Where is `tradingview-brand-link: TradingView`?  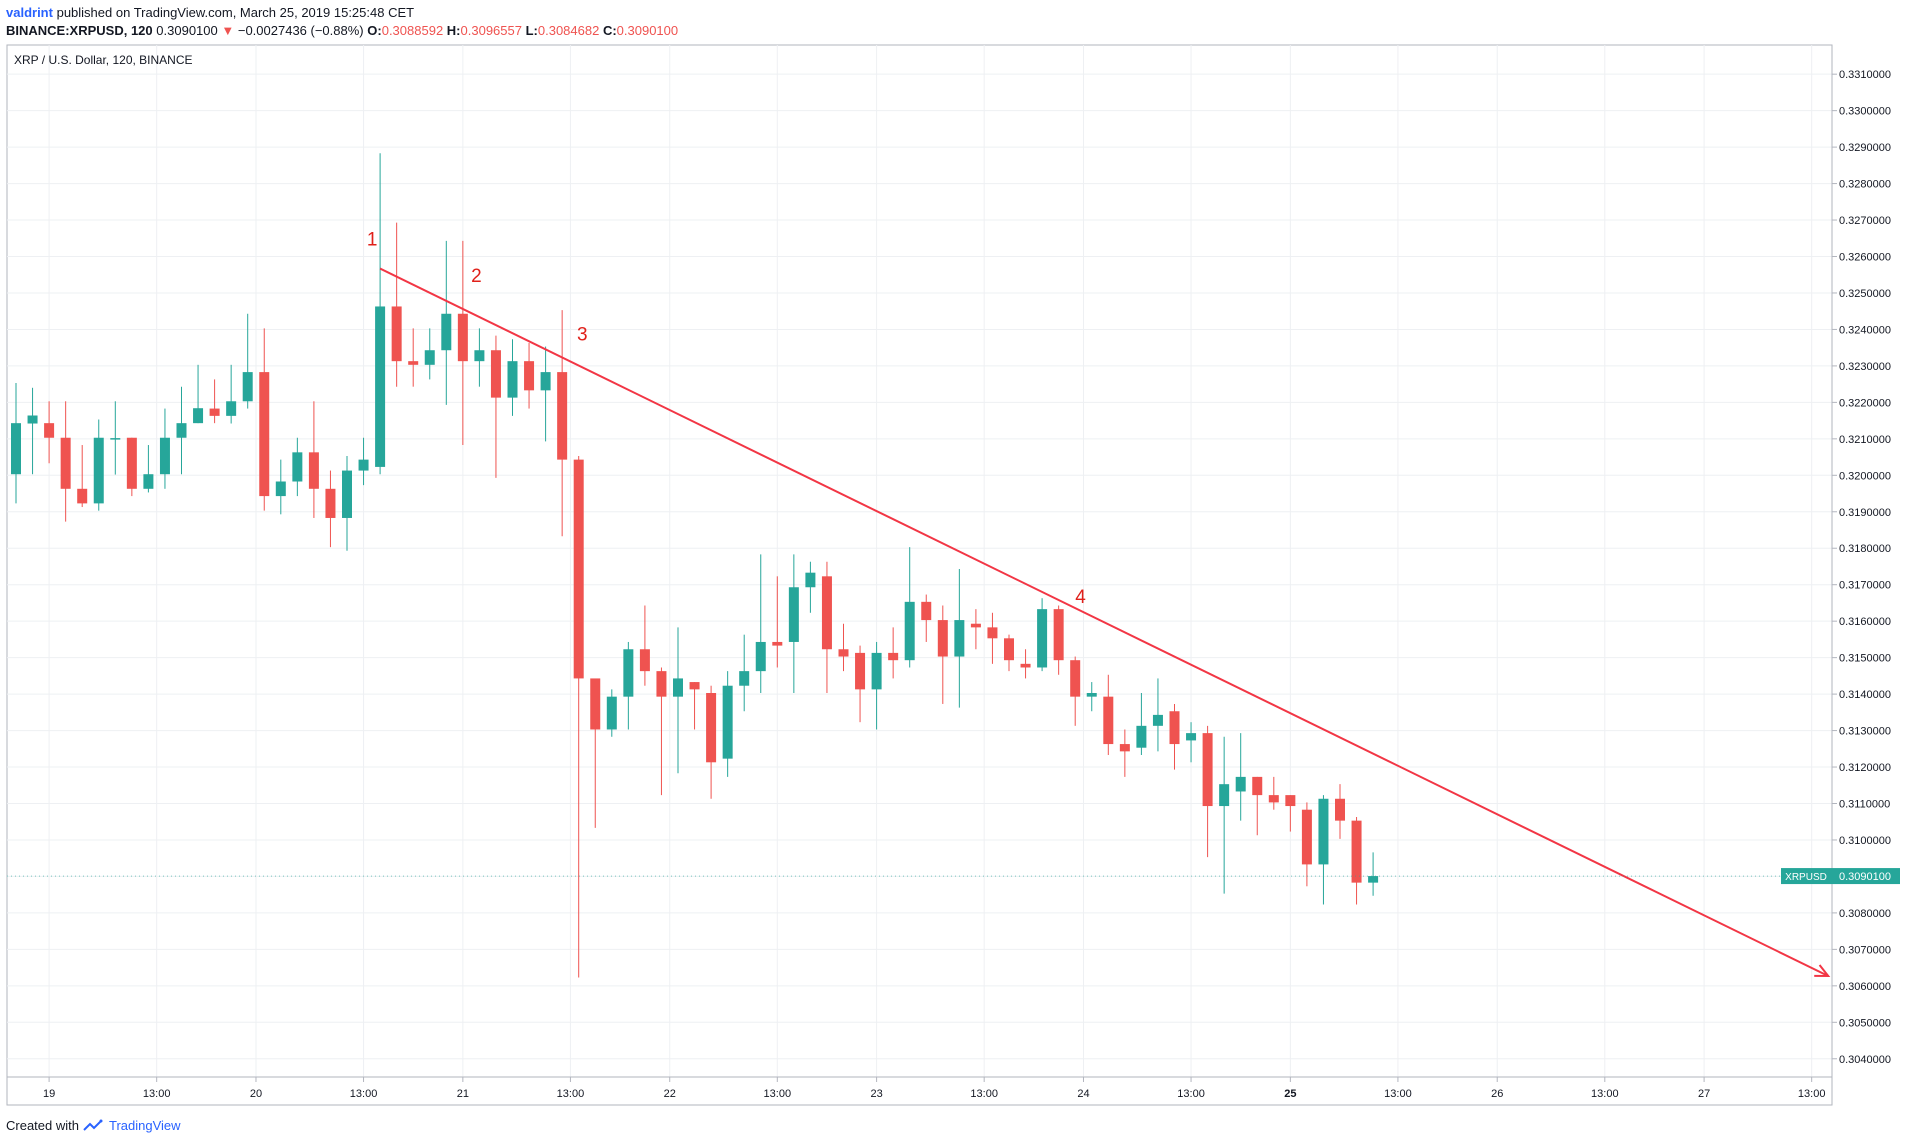
tradingview-brand-link: TradingView is located at coordinates (144, 1125).